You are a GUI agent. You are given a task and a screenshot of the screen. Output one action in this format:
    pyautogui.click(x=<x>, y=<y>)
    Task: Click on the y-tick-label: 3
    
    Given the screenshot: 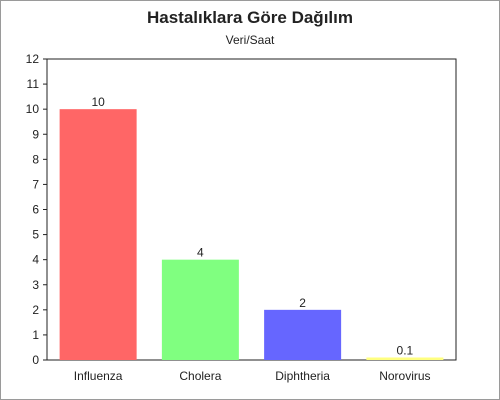 What is the action you would take?
    pyautogui.click(x=35, y=285)
    